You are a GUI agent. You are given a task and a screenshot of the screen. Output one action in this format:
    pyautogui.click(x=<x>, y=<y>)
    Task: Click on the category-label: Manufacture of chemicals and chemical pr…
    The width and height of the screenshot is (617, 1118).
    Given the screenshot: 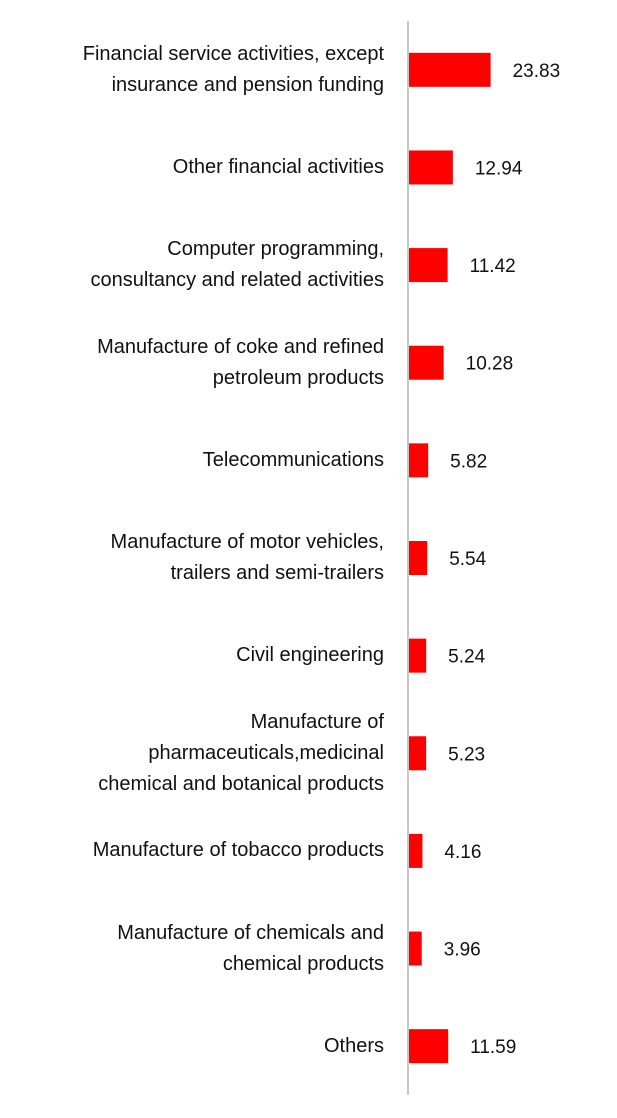 What is the action you would take?
    pyautogui.click(x=250, y=948)
    